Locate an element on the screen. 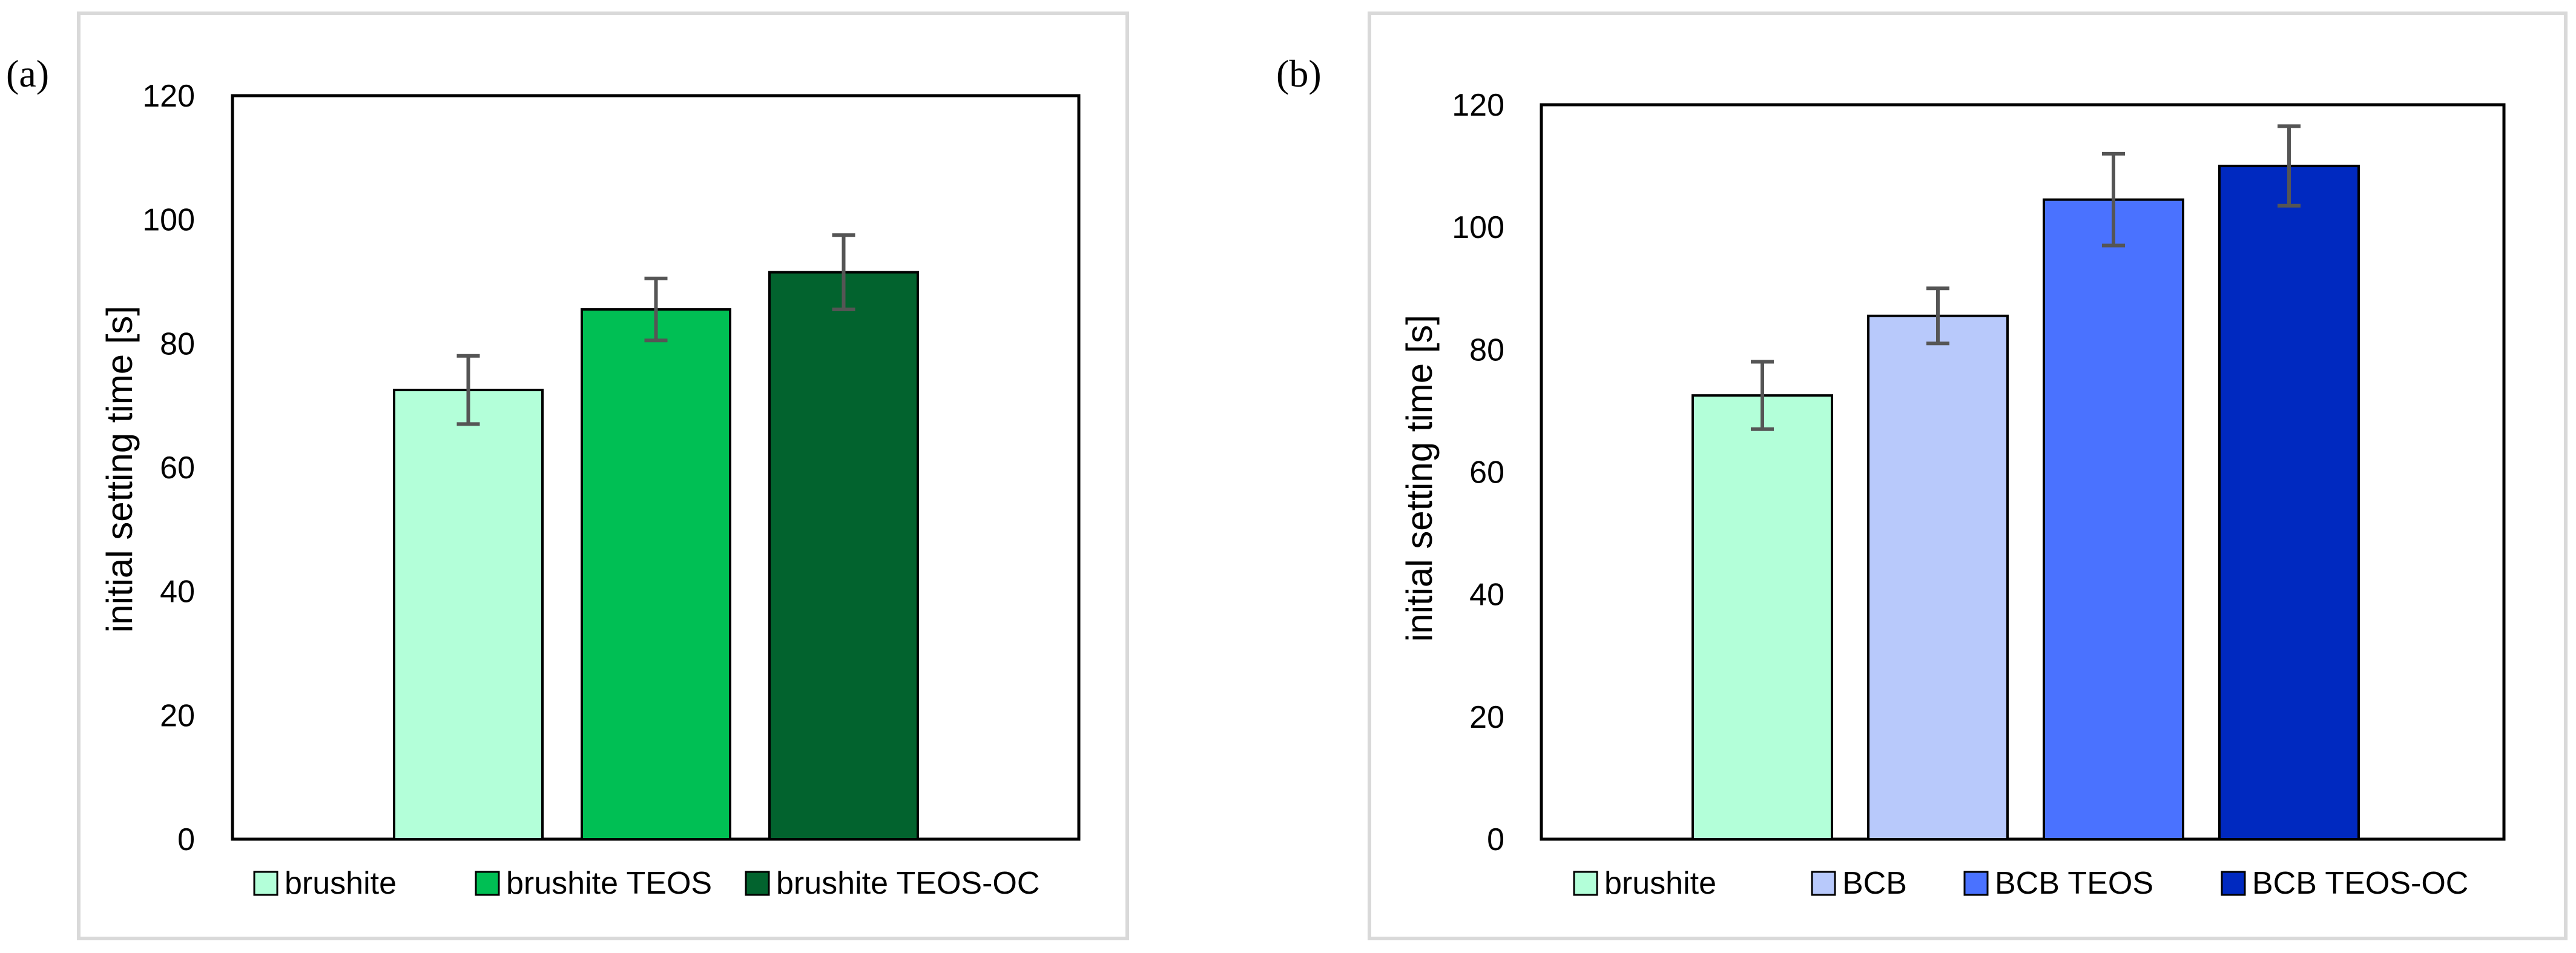 This screenshot has height=953, width=2576. panel-b-label: (b) is located at coordinates (1299, 73).